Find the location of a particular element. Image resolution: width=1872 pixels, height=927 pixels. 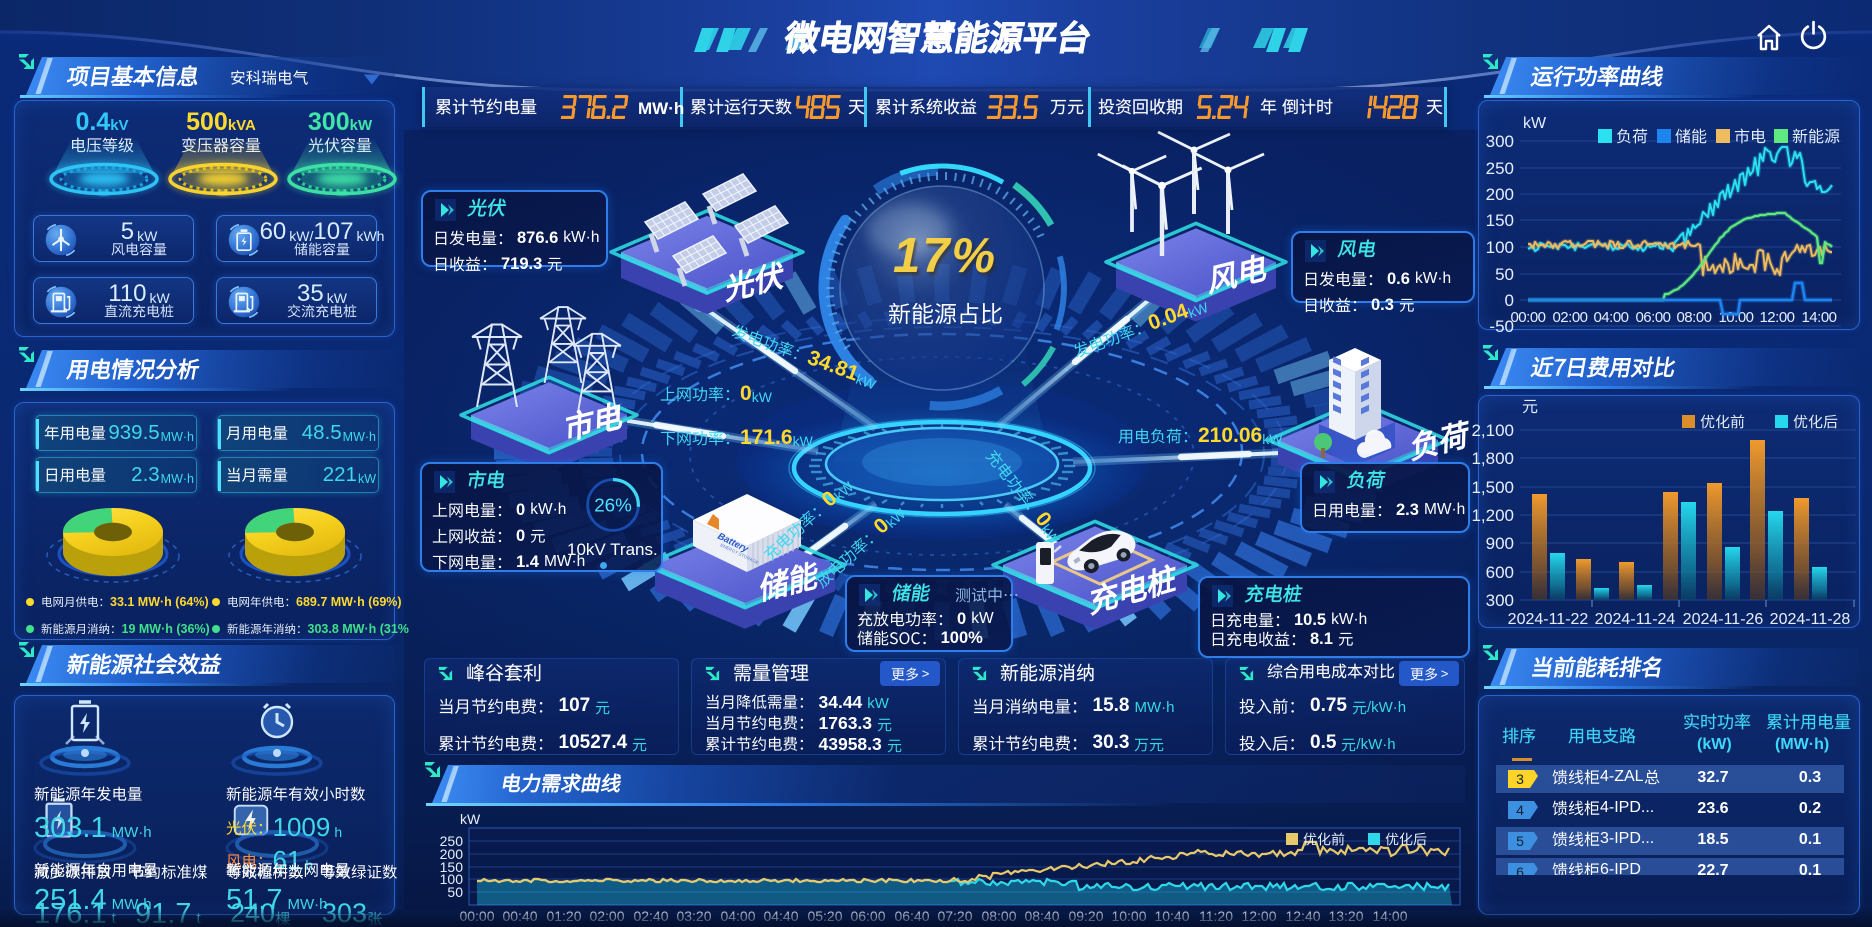

svg-text: 4 is located at coordinates (1520, 810).